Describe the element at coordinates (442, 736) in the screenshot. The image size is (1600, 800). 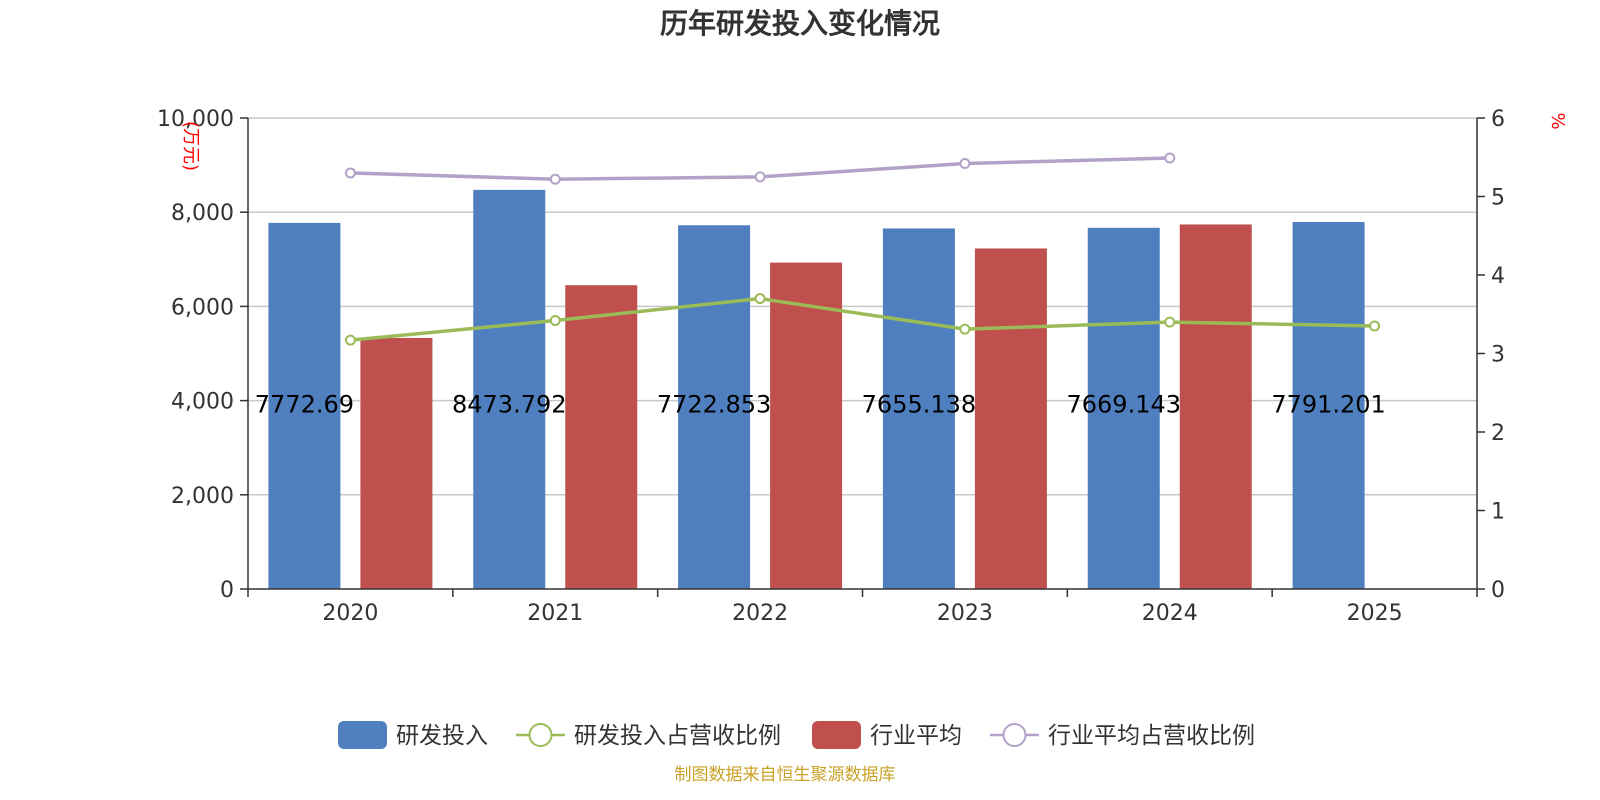
I see `legend-label: 研发投入` at that location.